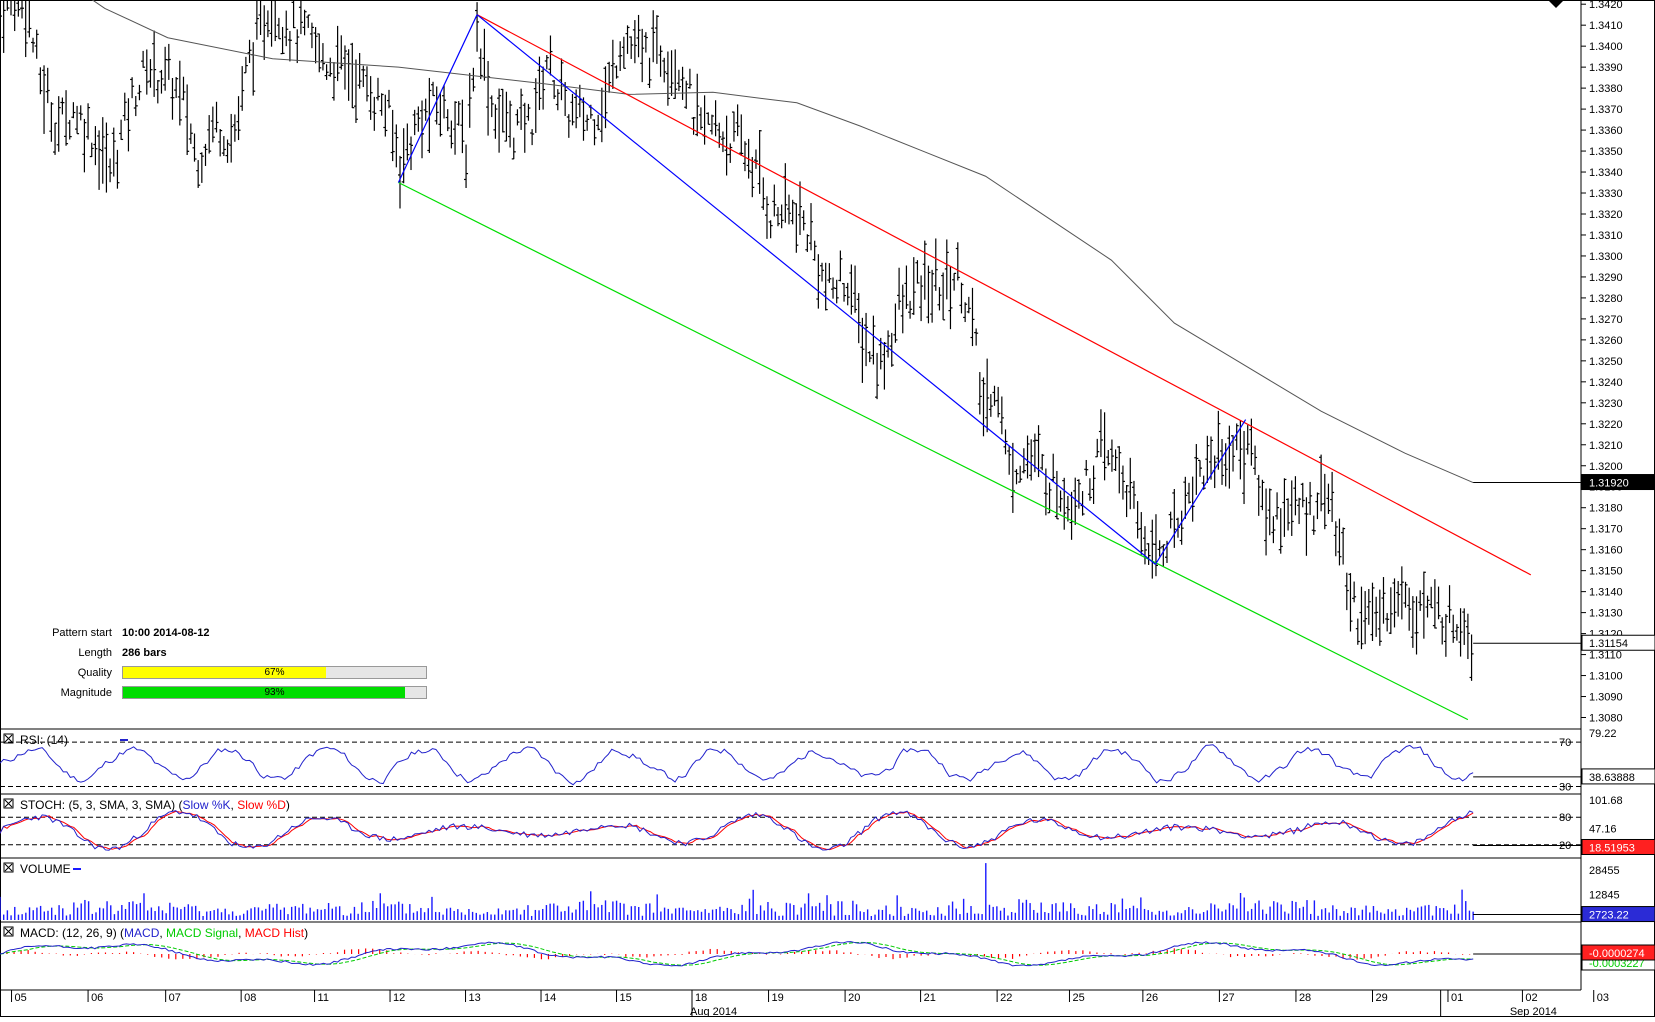 This screenshot has width=1655, height=1022. Describe the element at coordinates (827, 760) in the screenshot. I see `rsi-panel: RSI: (14) 70 30 79.22 38.63888` at that location.